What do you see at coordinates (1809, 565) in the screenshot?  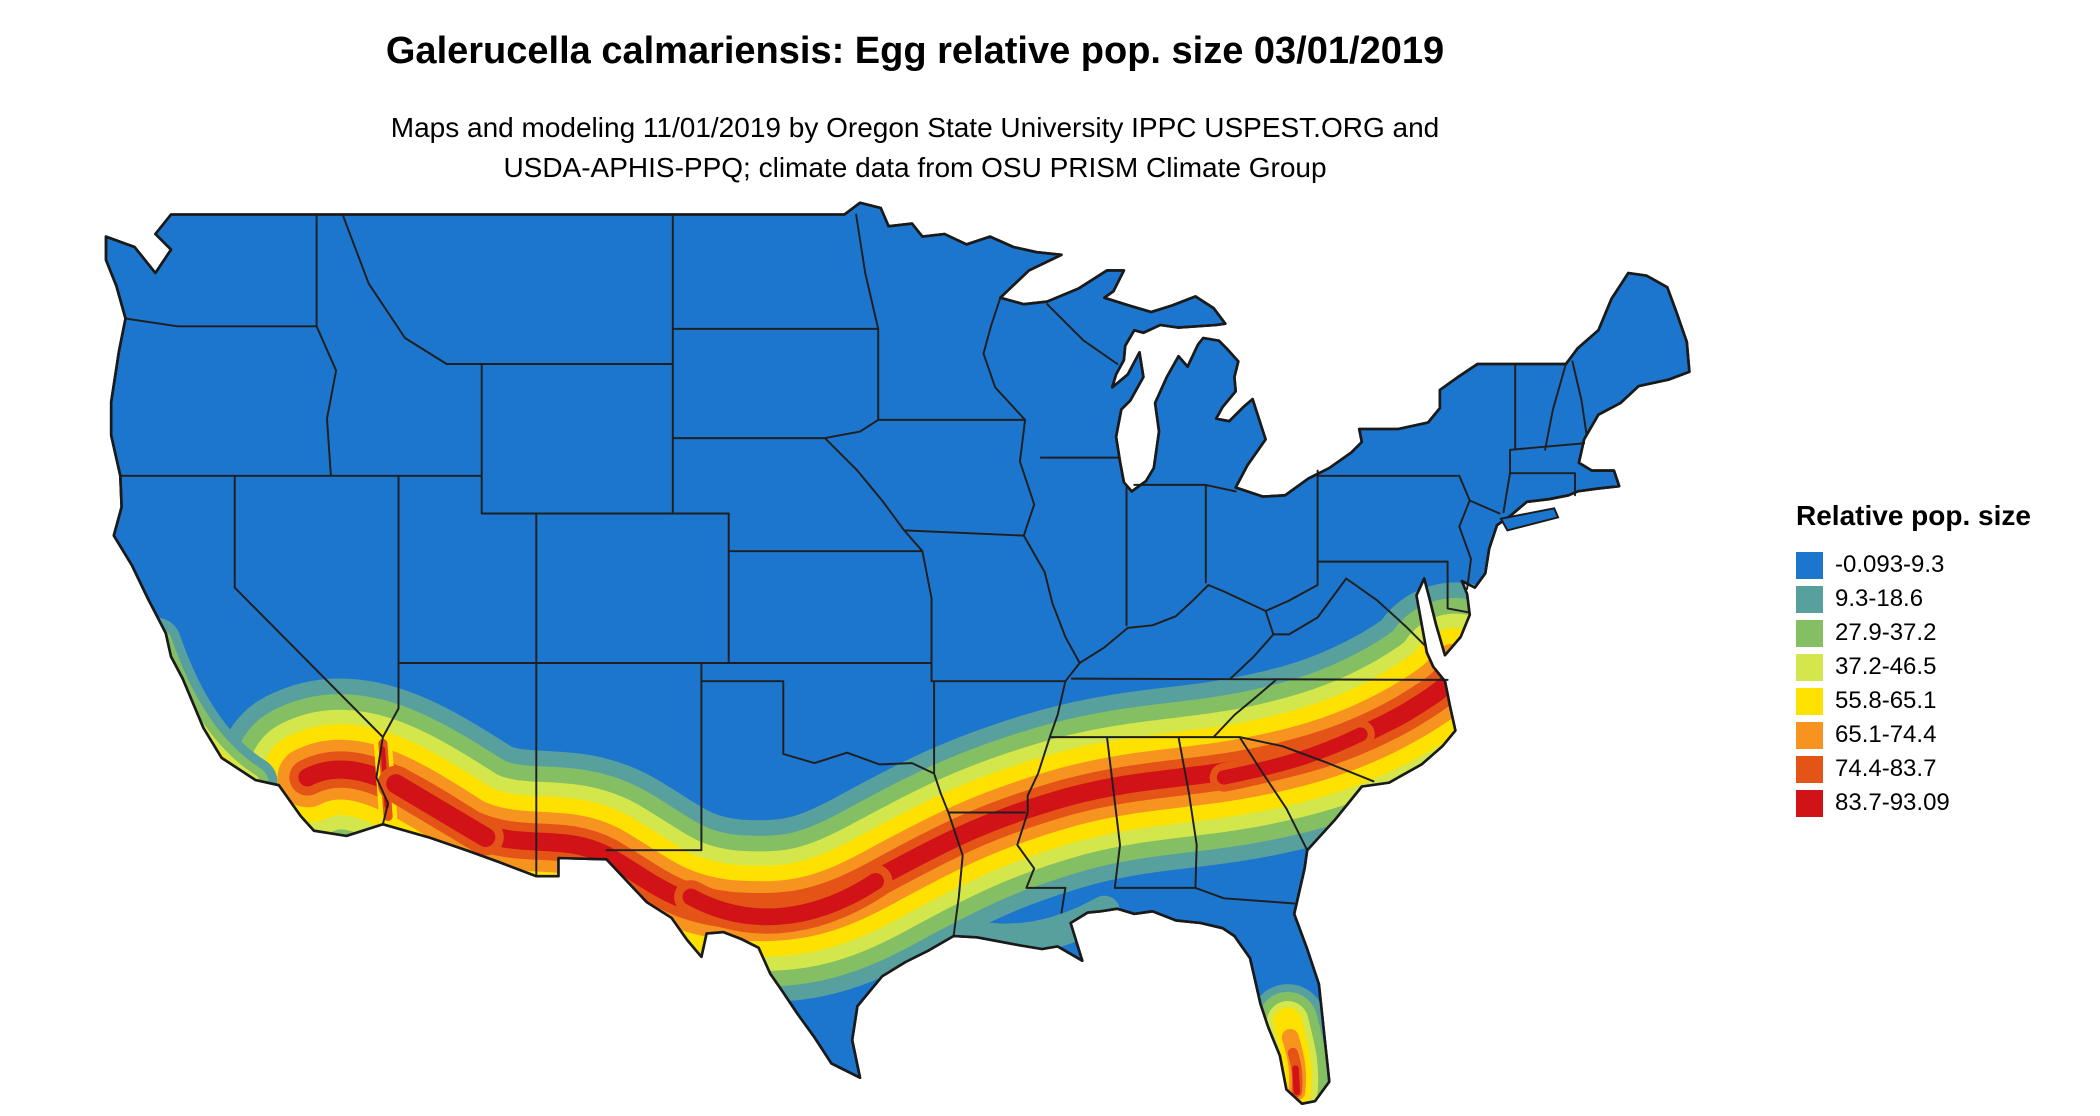 I see `legend-swatch-blue` at bounding box center [1809, 565].